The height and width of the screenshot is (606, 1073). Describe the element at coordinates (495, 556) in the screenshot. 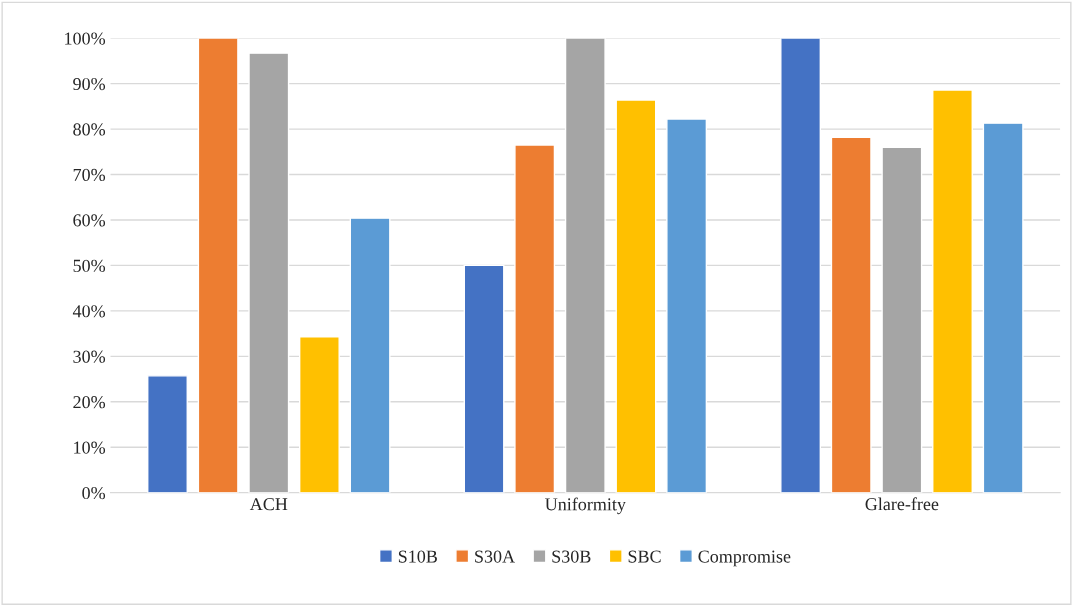

I see `legend-label: S30A` at that location.